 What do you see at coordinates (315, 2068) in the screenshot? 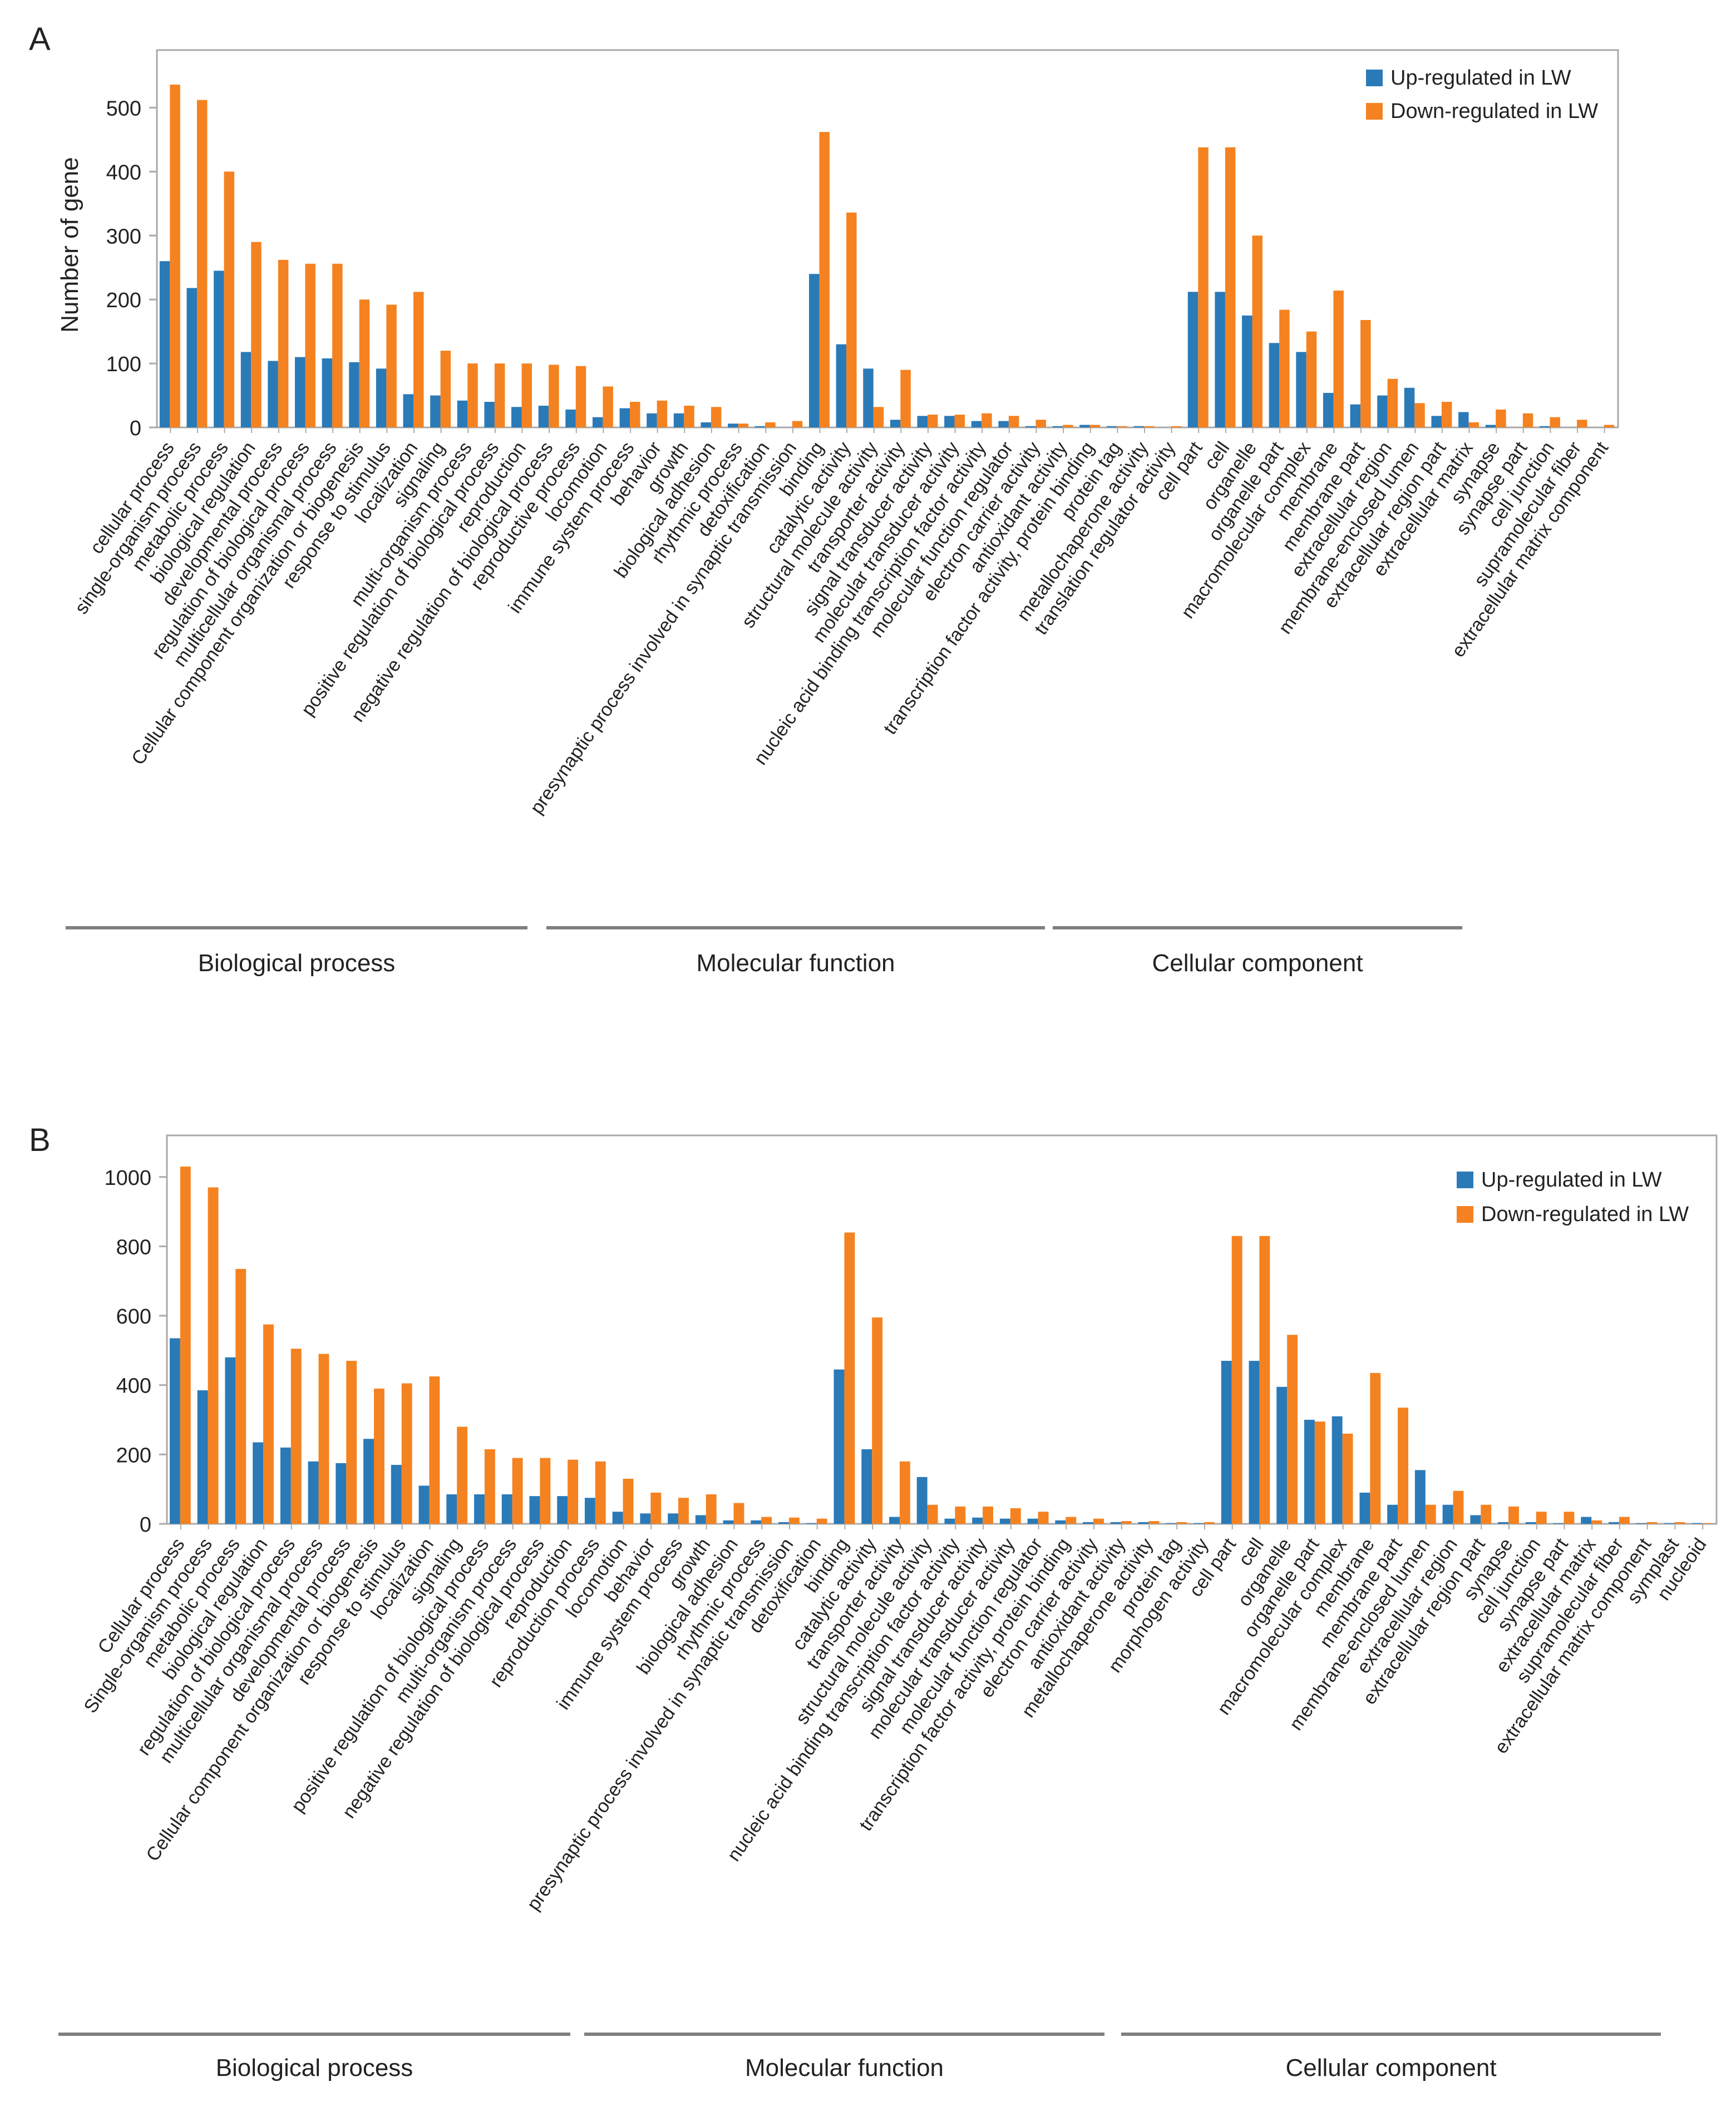
I see `group-label: Biological process` at bounding box center [315, 2068].